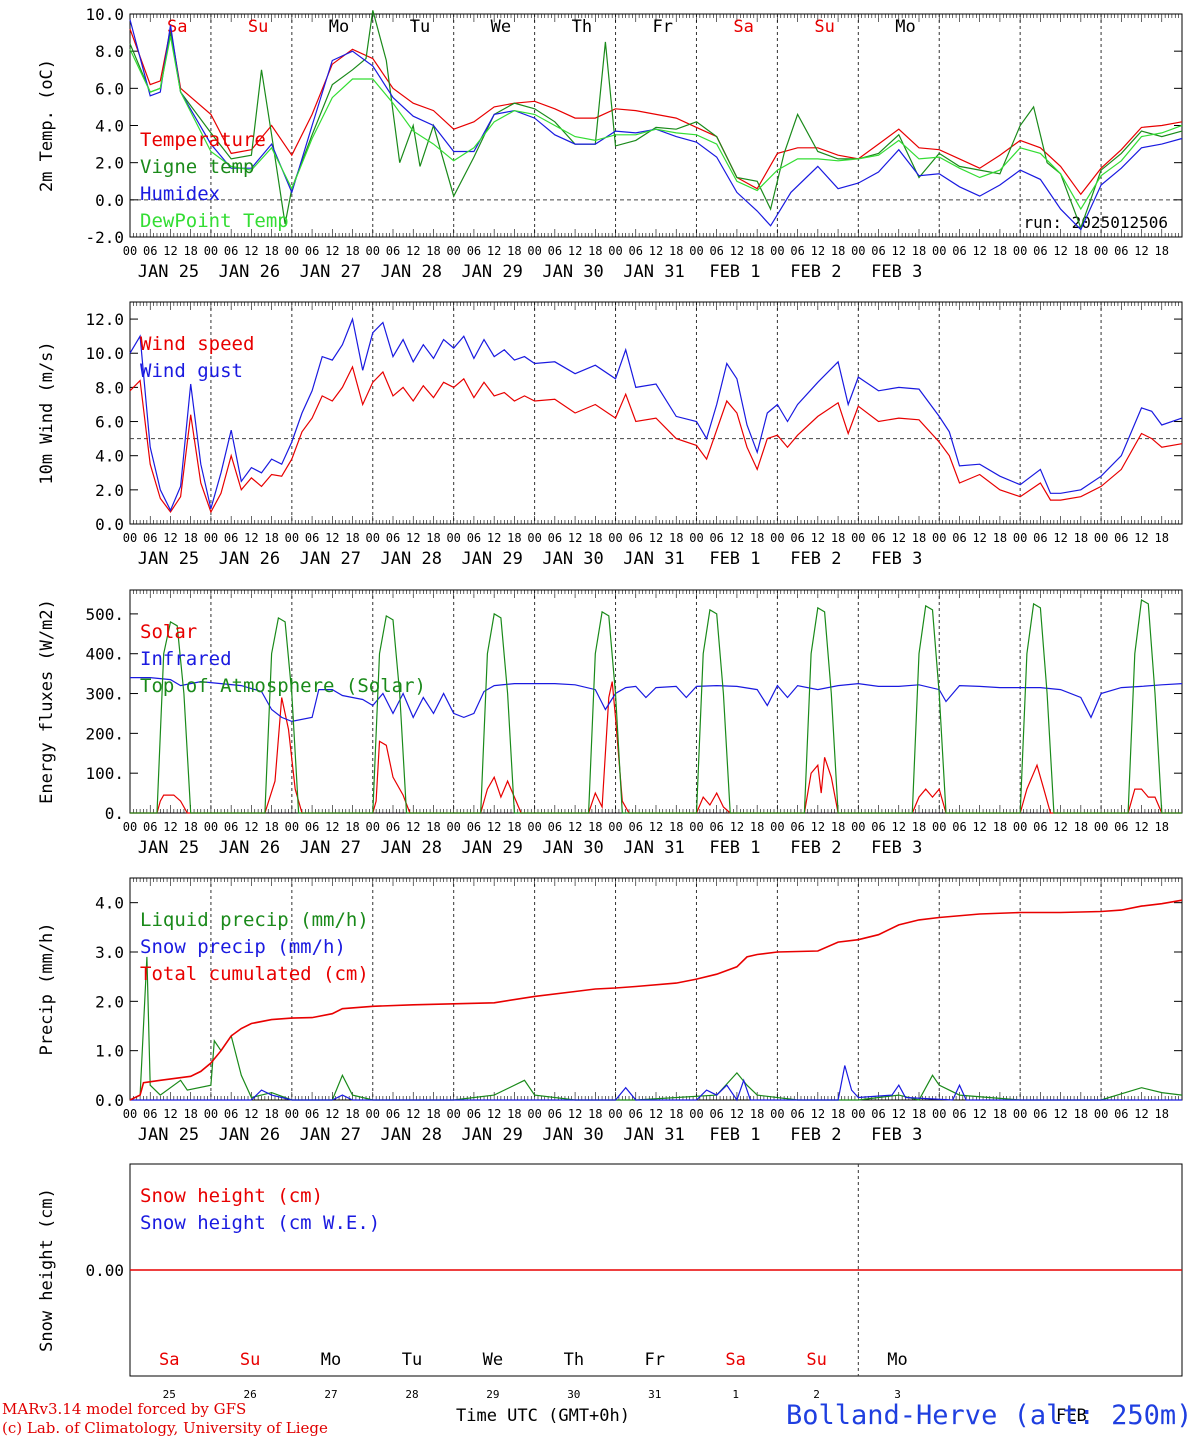  Describe the element at coordinates (656, 747) in the screenshot. I see `series-solar` at that location.